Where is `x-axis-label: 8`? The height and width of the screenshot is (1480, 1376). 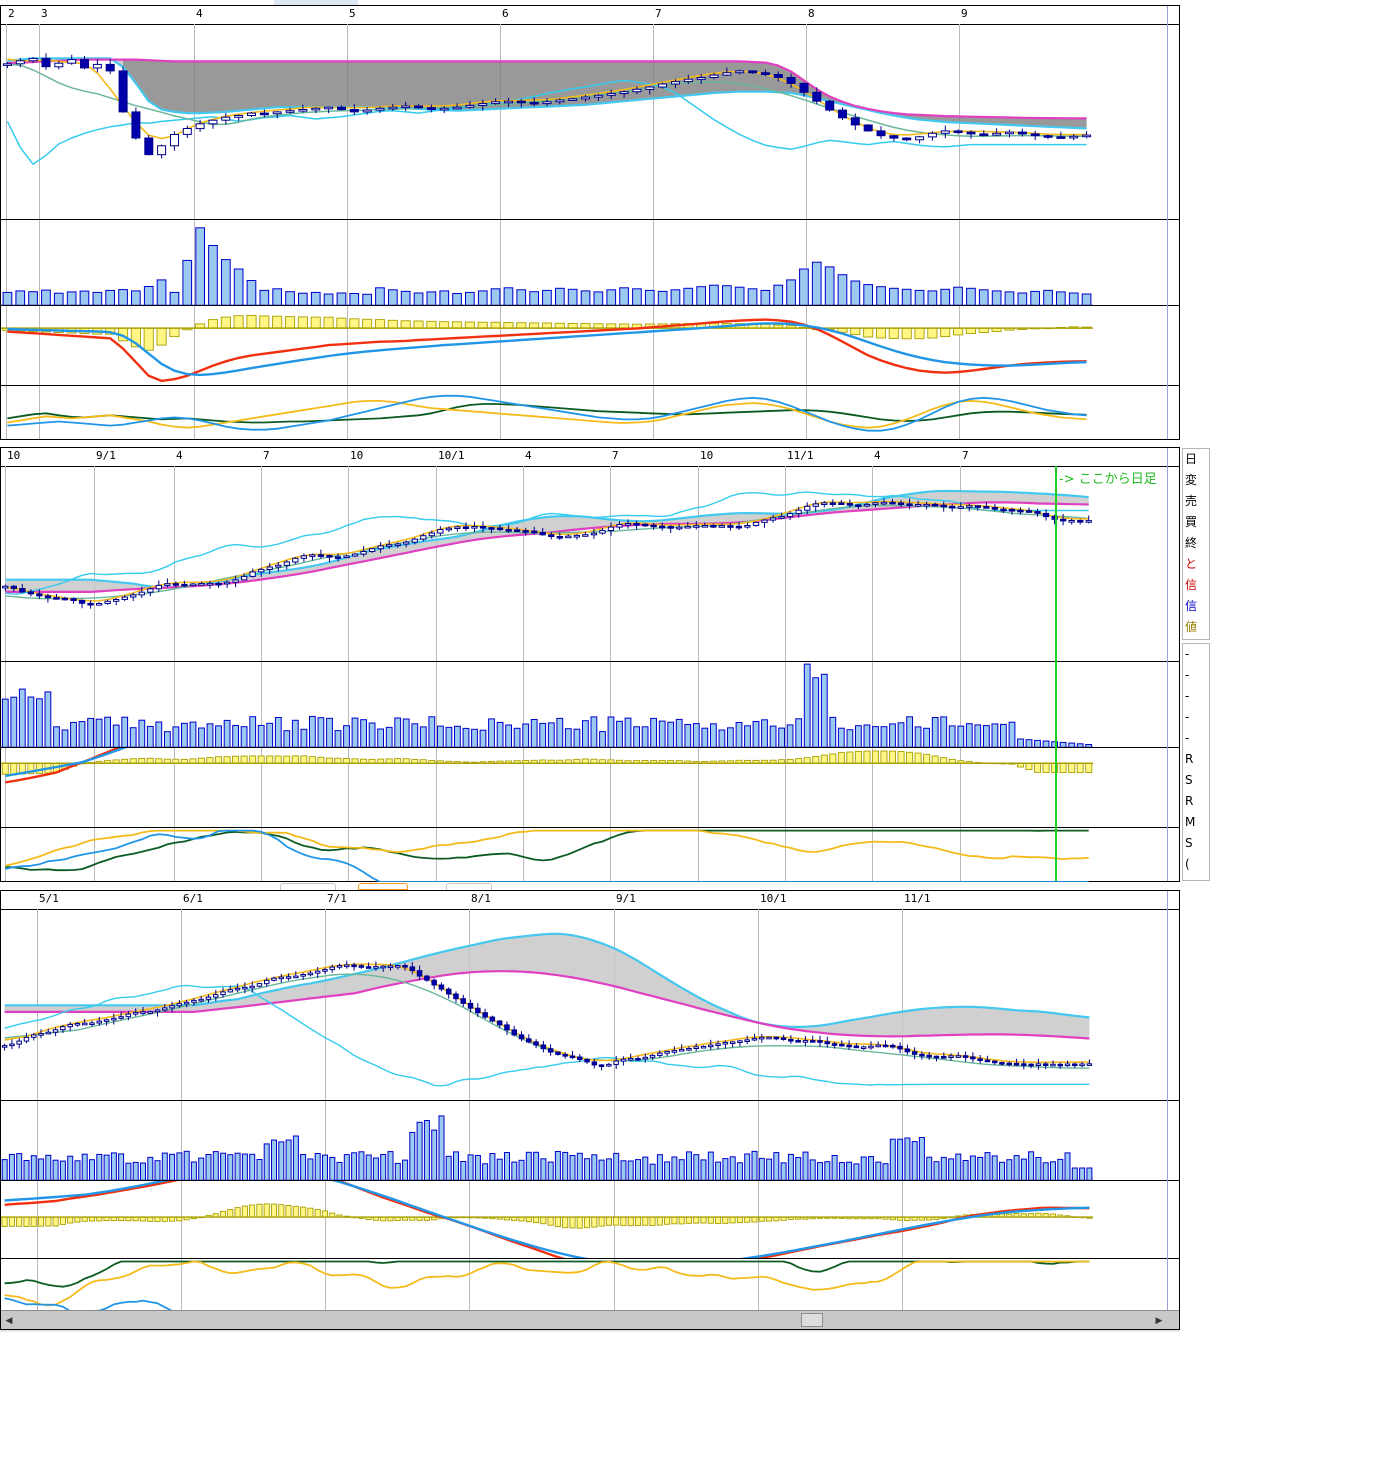
x-axis-label: 8 is located at coordinates (811, 13).